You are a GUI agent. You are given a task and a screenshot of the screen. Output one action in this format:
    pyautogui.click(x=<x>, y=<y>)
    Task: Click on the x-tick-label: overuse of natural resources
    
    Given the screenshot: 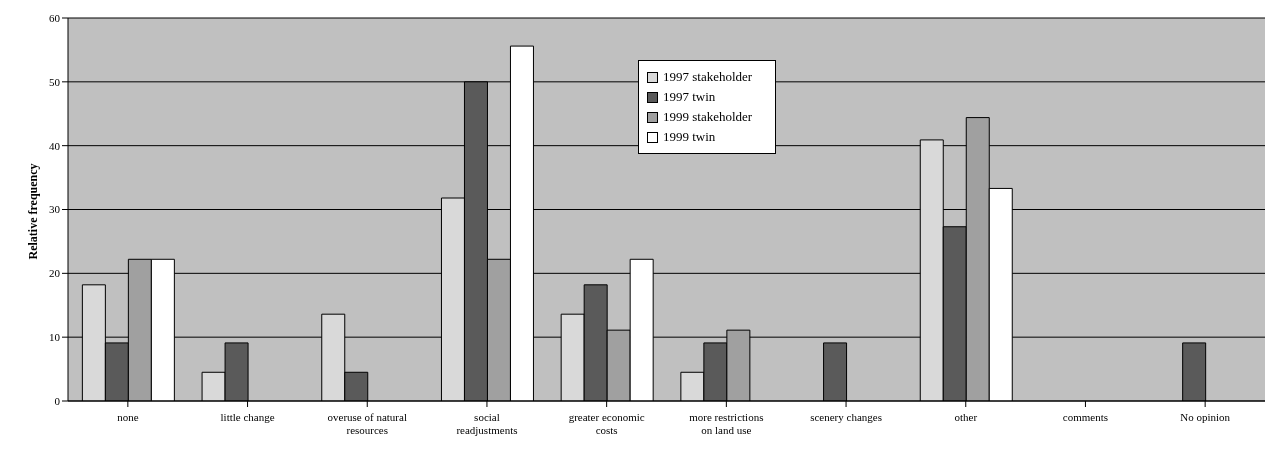 What is the action you would take?
    pyautogui.click(x=367, y=423)
    